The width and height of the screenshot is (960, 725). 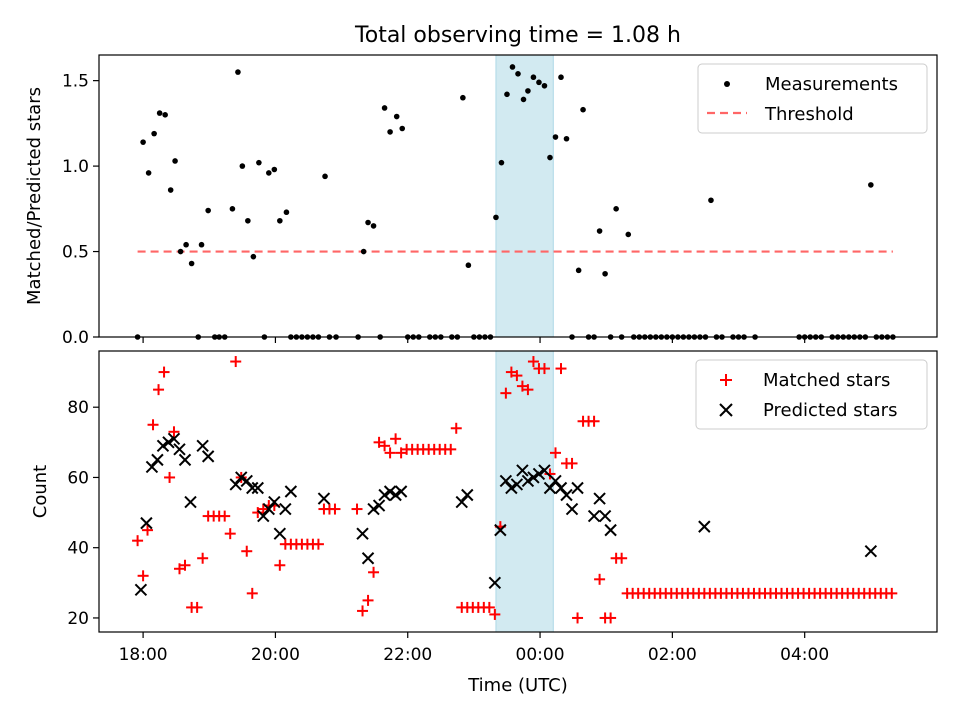 What do you see at coordinates (826, 380) in the screenshot?
I see `legend-label-matched: Matched stars` at bounding box center [826, 380].